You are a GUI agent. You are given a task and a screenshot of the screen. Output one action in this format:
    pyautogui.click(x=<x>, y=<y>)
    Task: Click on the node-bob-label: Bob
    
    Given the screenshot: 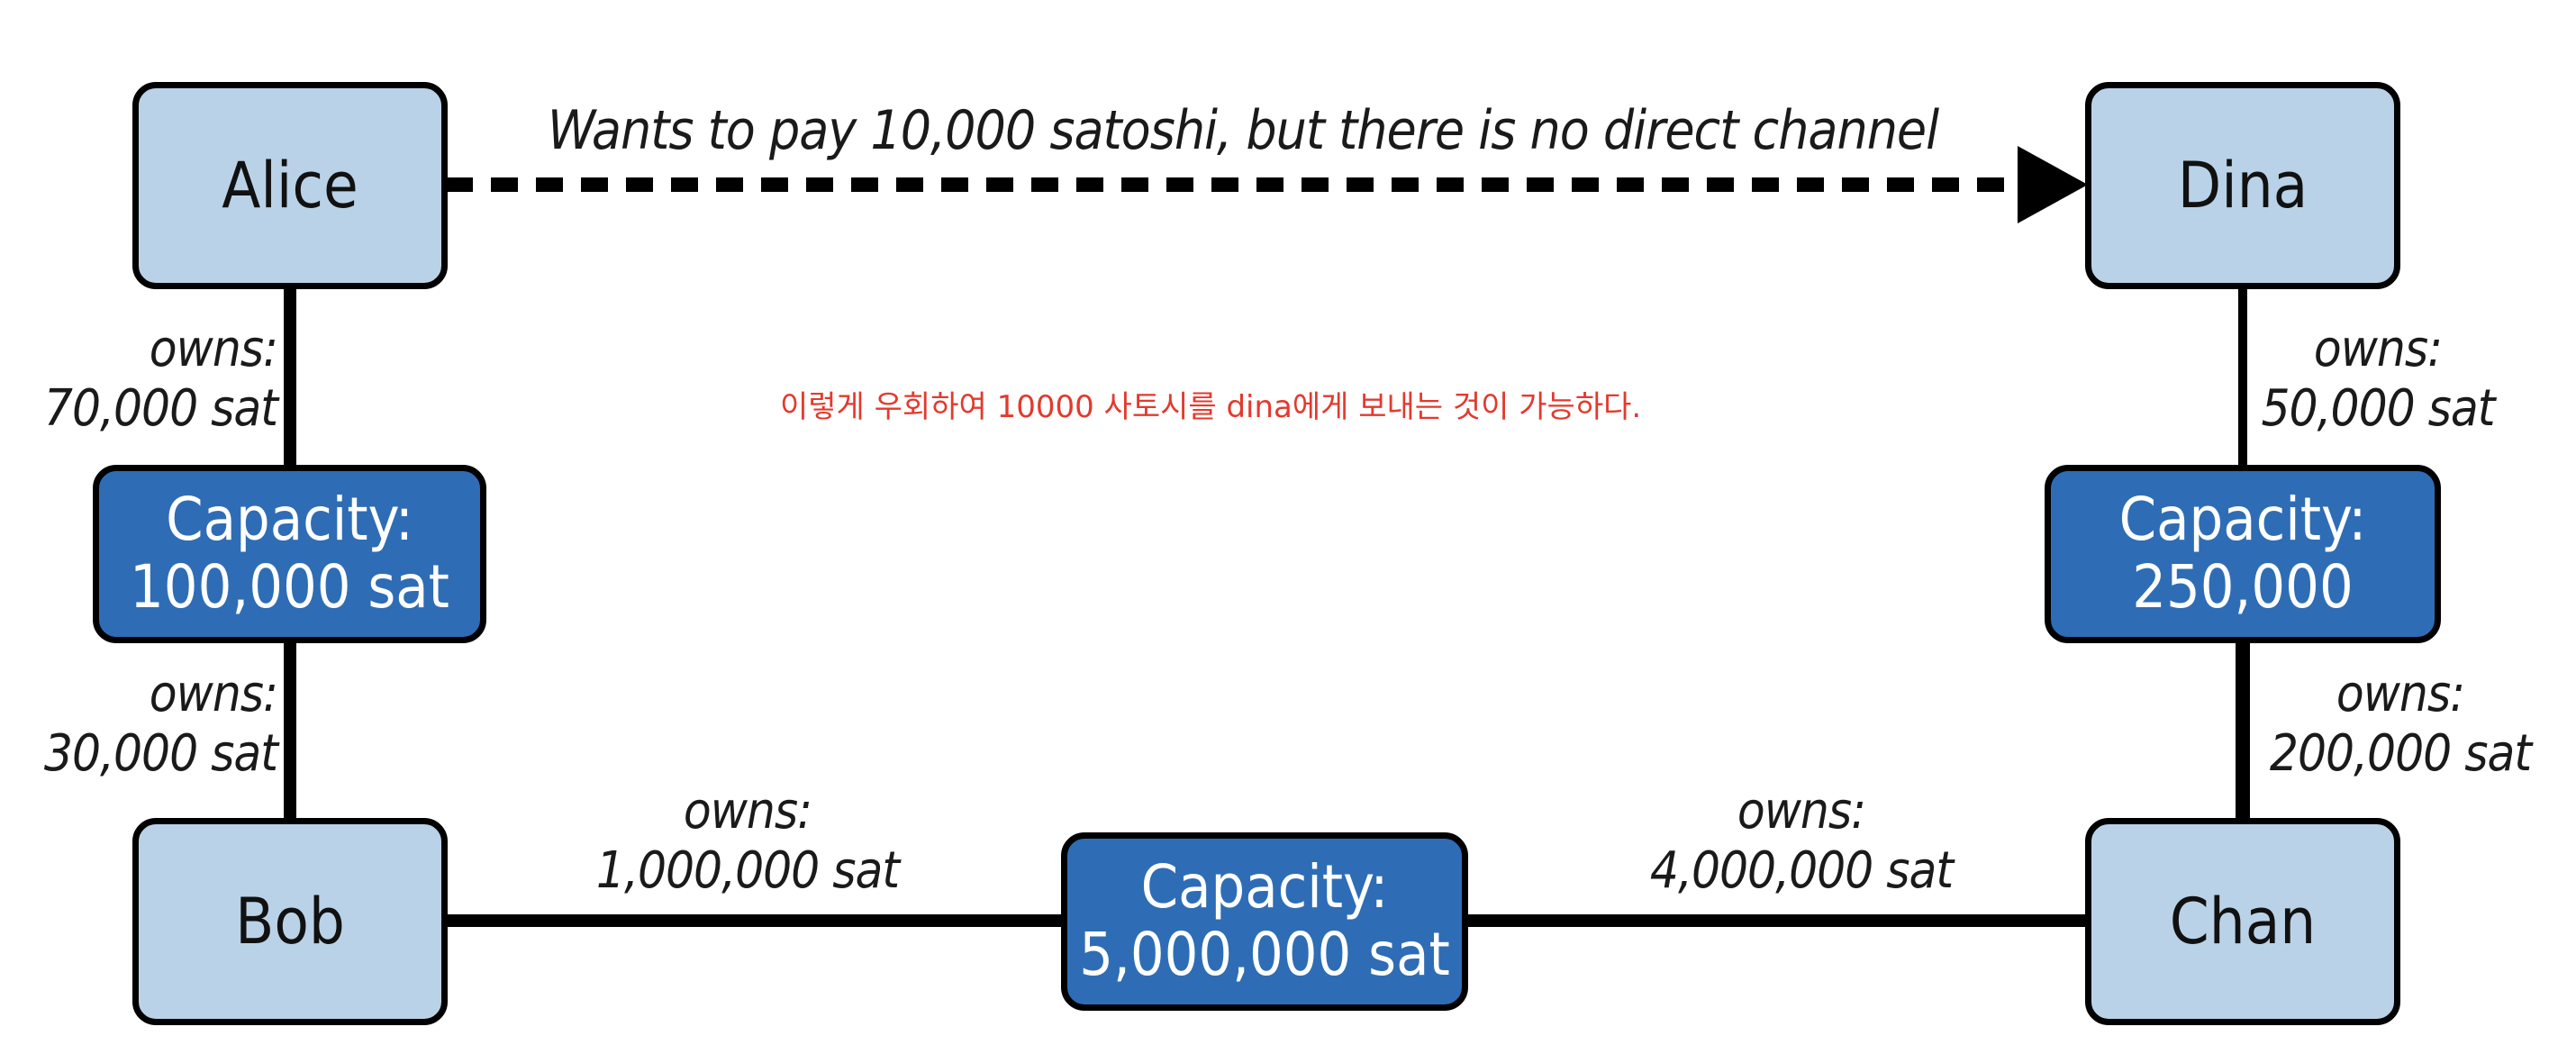 What is the action you would take?
    pyautogui.click(x=290, y=922)
    